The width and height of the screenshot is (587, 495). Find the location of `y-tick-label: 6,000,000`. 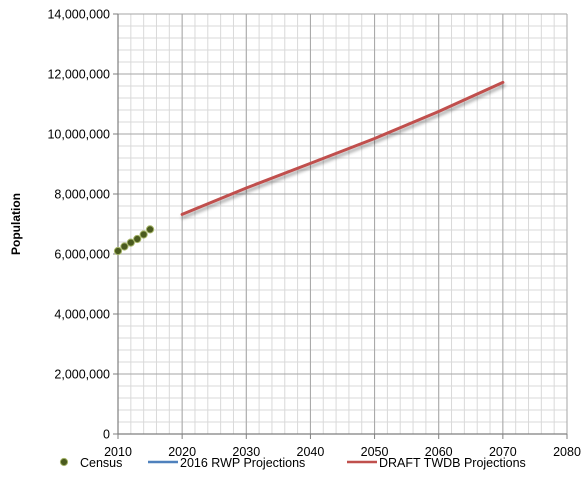

y-tick-label: 6,000,000 is located at coordinates (82, 255).